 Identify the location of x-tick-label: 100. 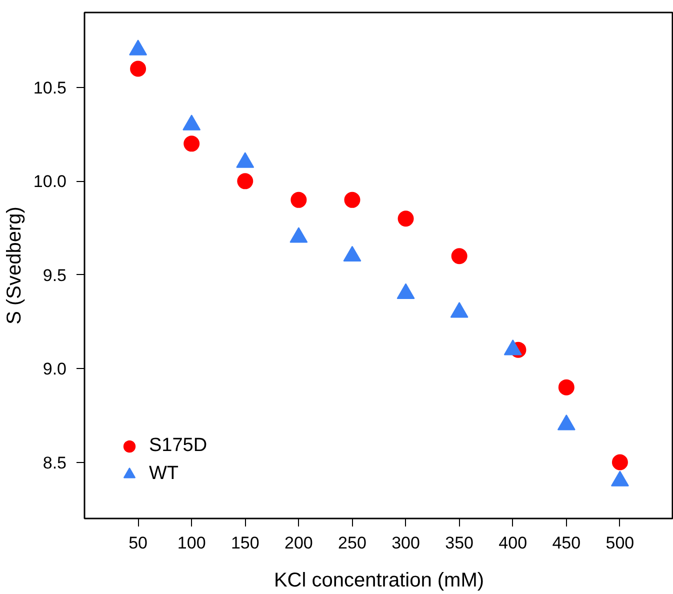
(191, 543).